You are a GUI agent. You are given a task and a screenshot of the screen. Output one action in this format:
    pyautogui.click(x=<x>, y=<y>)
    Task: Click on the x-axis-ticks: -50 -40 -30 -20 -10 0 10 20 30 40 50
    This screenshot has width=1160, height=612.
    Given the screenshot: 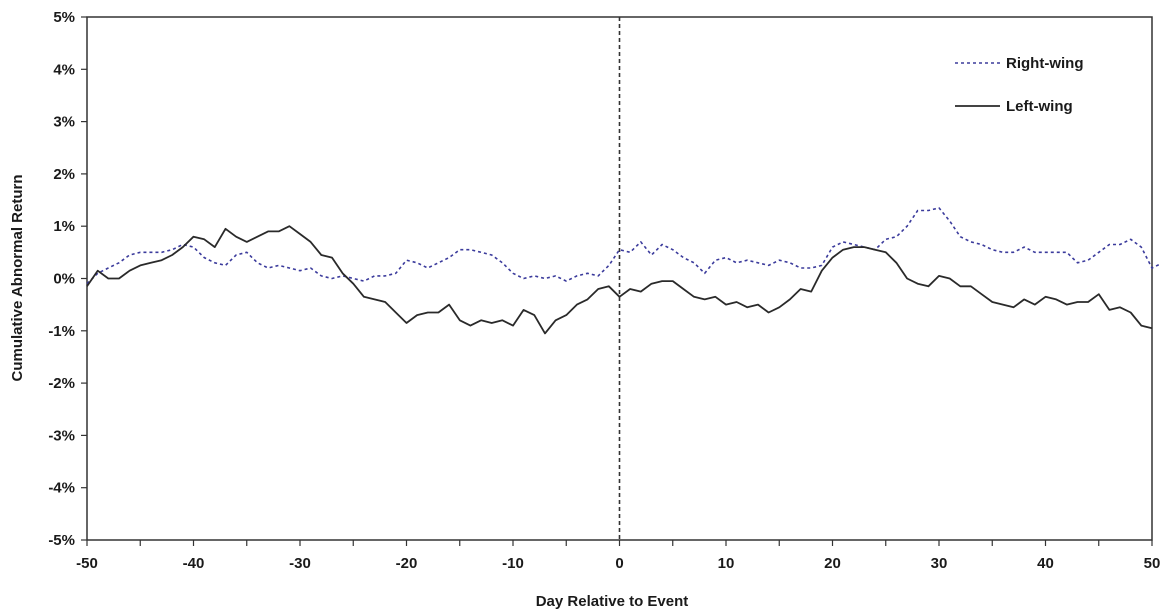 What is the action you would take?
    pyautogui.click(x=618, y=556)
    